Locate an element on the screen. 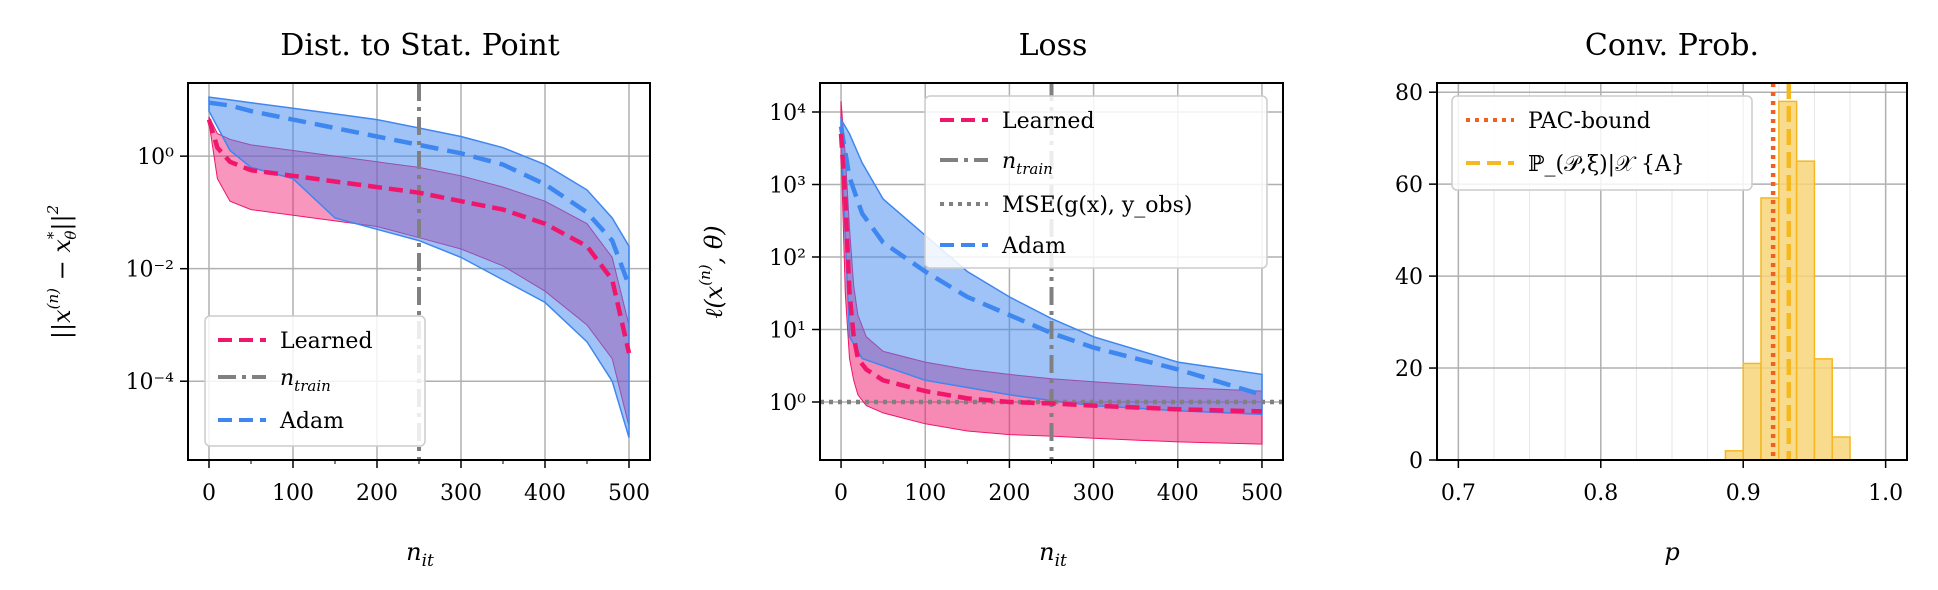  y-axis-label: ℓ(x(n), θ) is located at coordinates (712, 271).